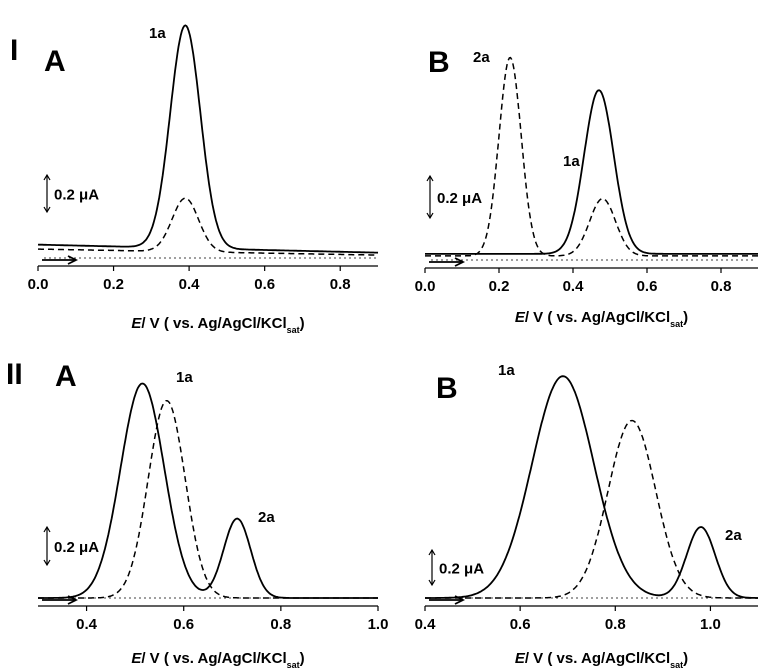  I want to click on row-label: I, so click(14, 50).